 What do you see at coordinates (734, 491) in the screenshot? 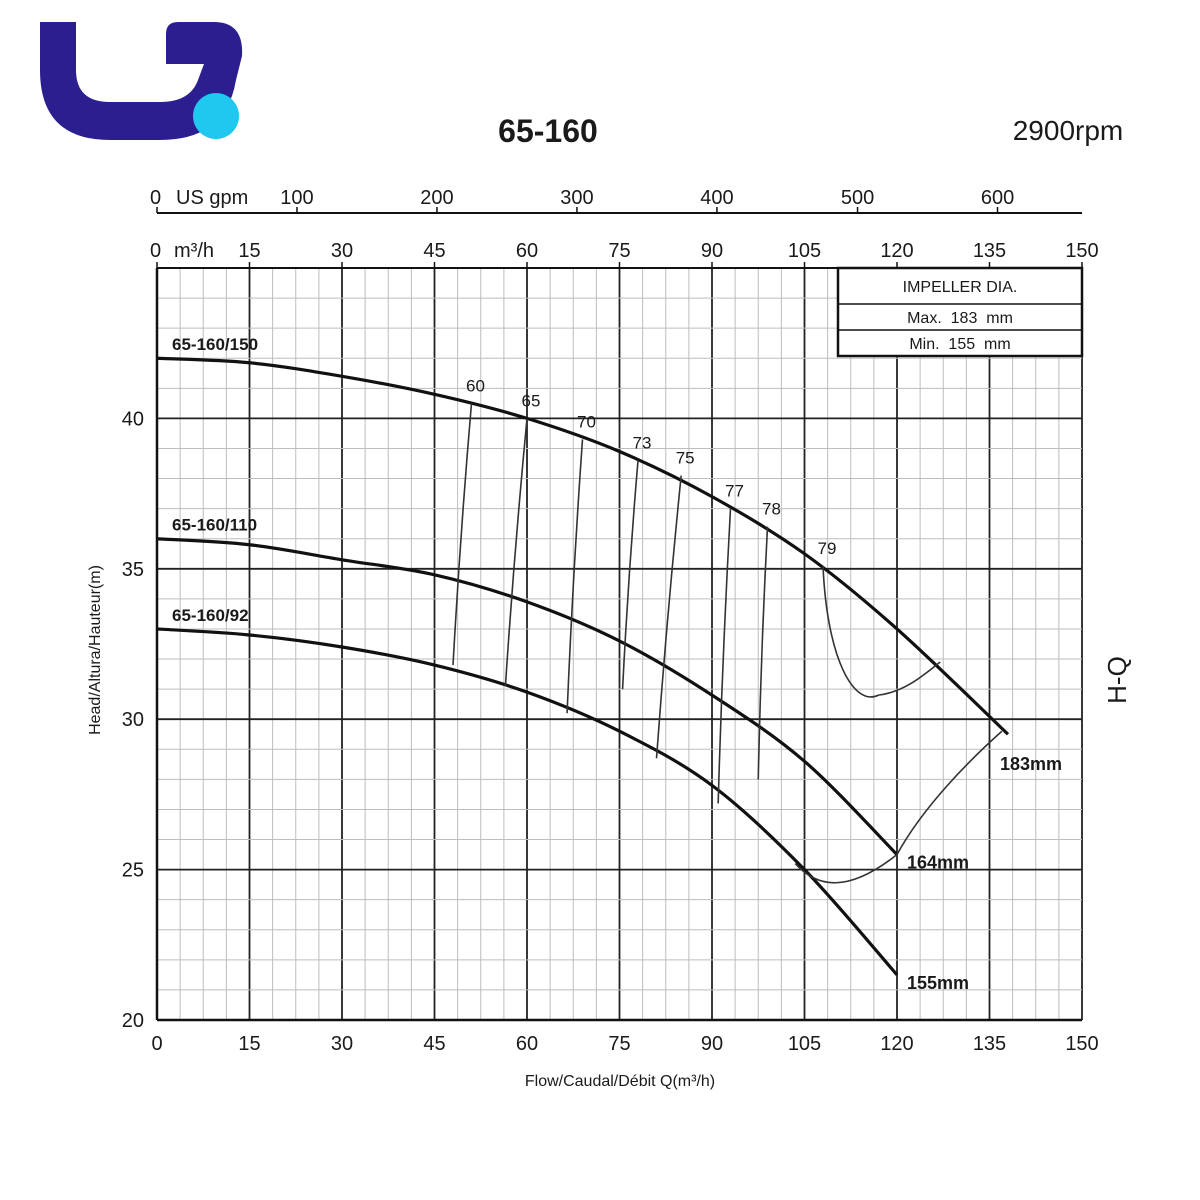
I see `efficiency-label: 77` at bounding box center [734, 491].